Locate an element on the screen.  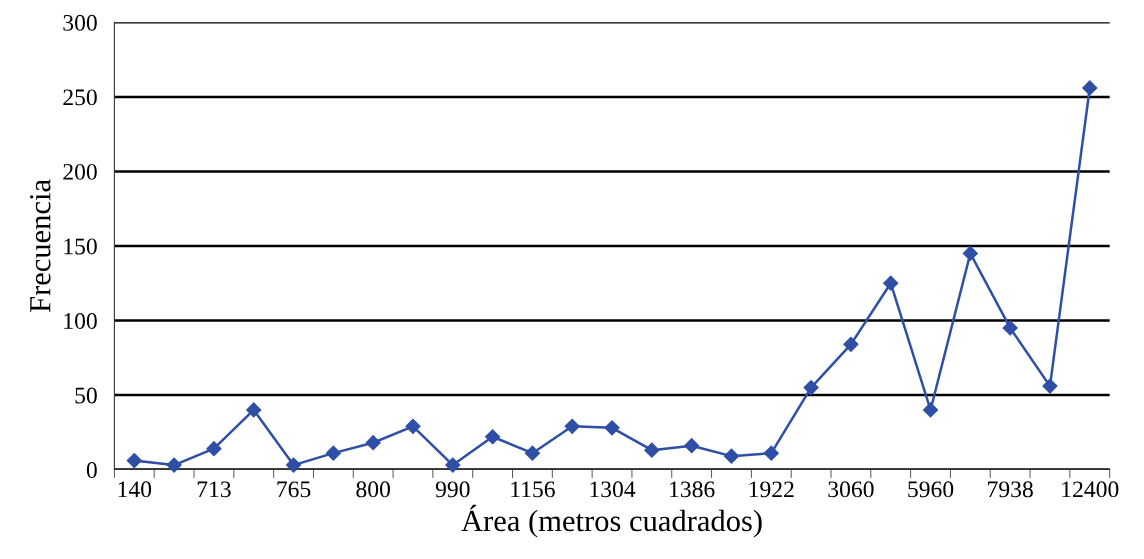
y-axis-title: Frecuencia is located at coordinates (40, 246).